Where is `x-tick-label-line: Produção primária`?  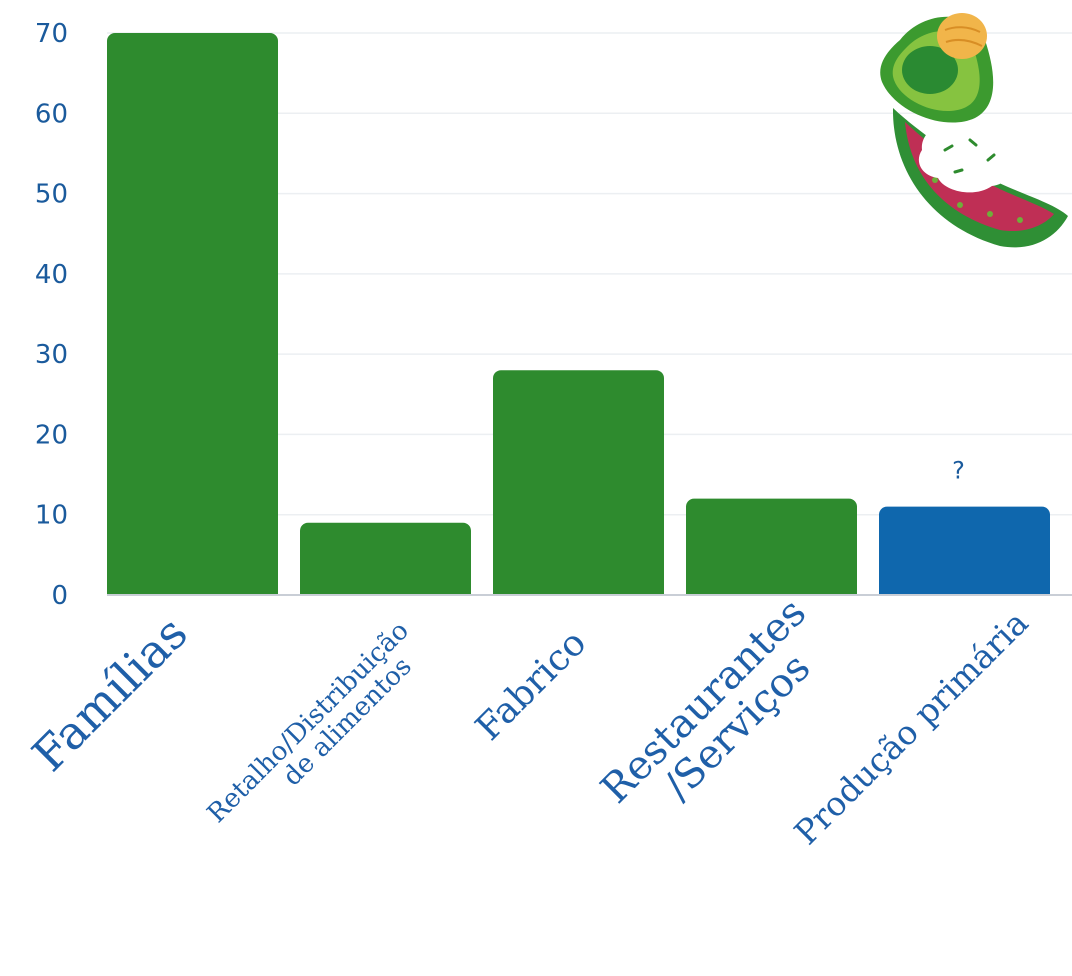 x-tick-label-line: Produção primária is located at coordinates (911, 727).